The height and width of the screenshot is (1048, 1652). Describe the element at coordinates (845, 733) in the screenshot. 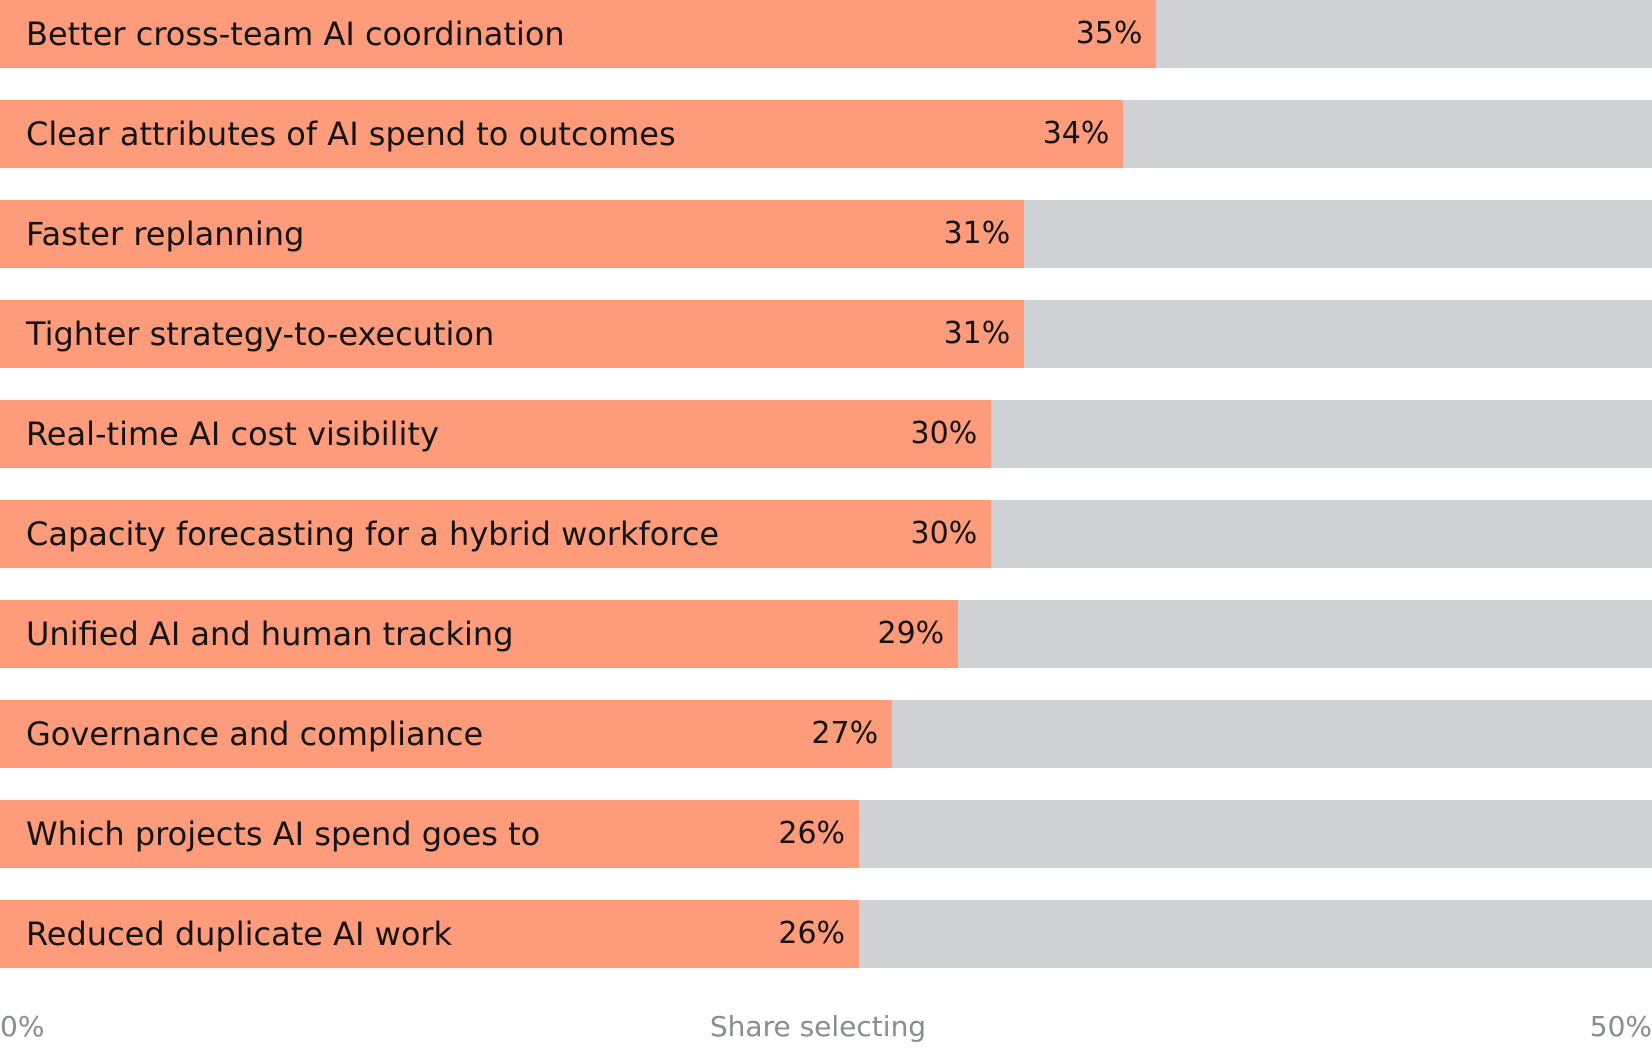

I see `value-label: 27%` at that location.